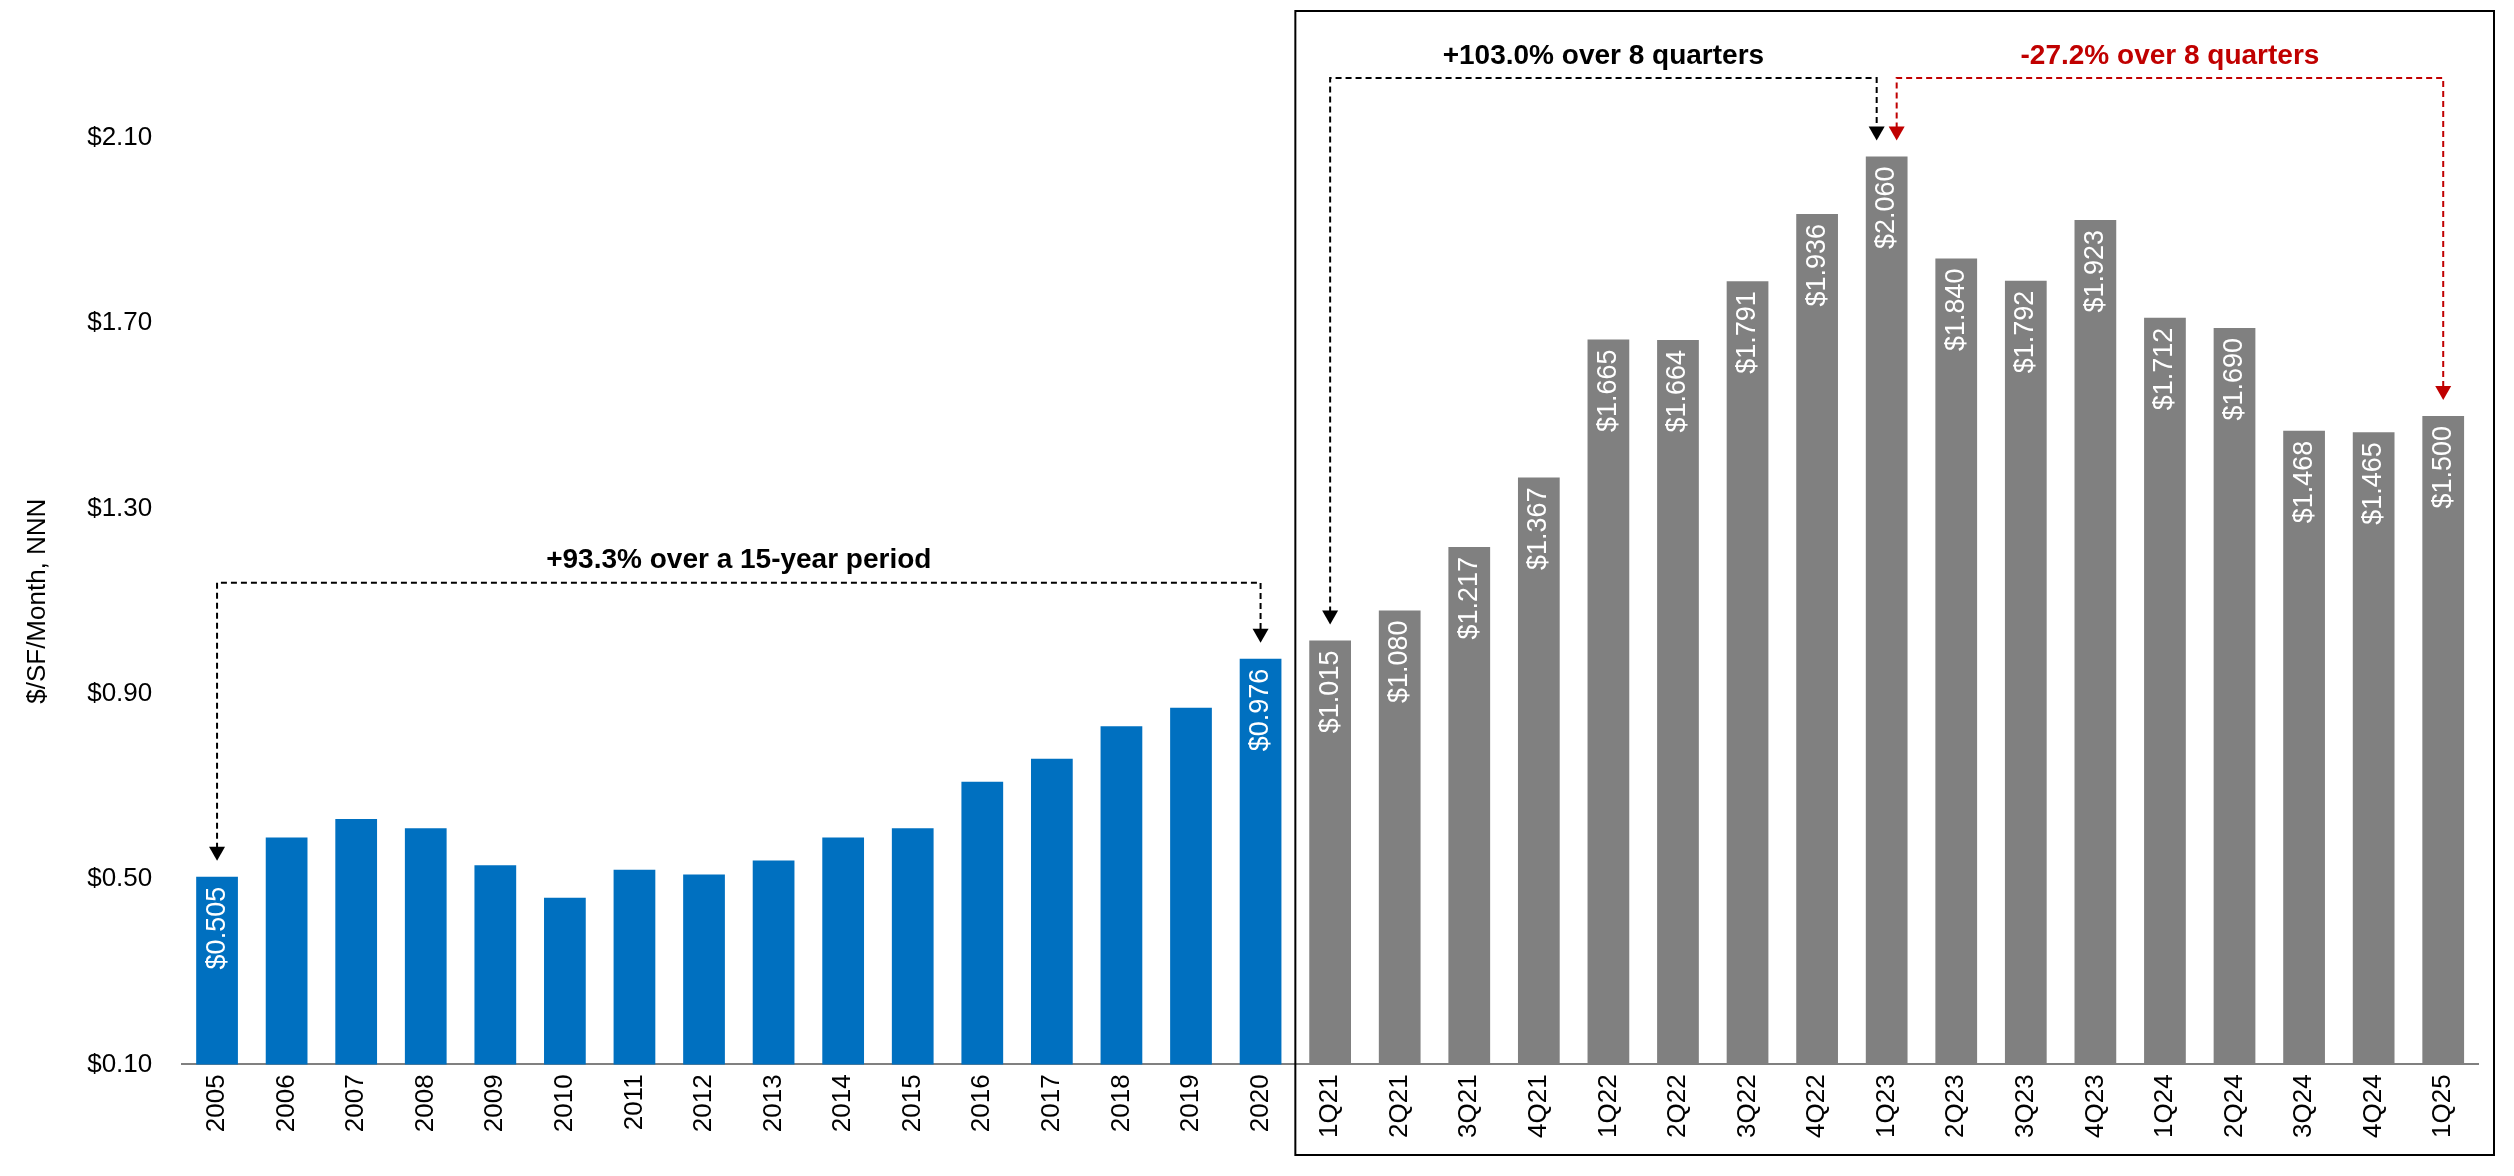 The height and width of the screenshot is (1176, 2514). What do you see at coordinates (841, 1103) in the screenshot?
I see `x-tick-label: 2014` at bounding box center [841, 1103].